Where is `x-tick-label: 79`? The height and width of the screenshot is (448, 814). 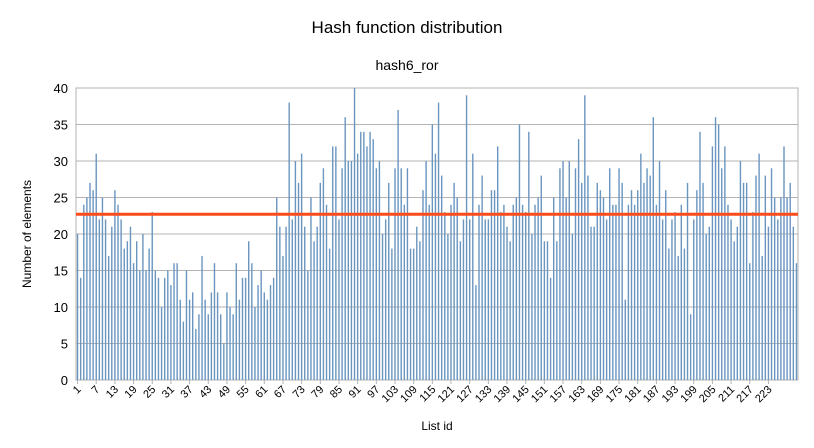
x-tick-label: 79 is located at coordinates (317, 392).